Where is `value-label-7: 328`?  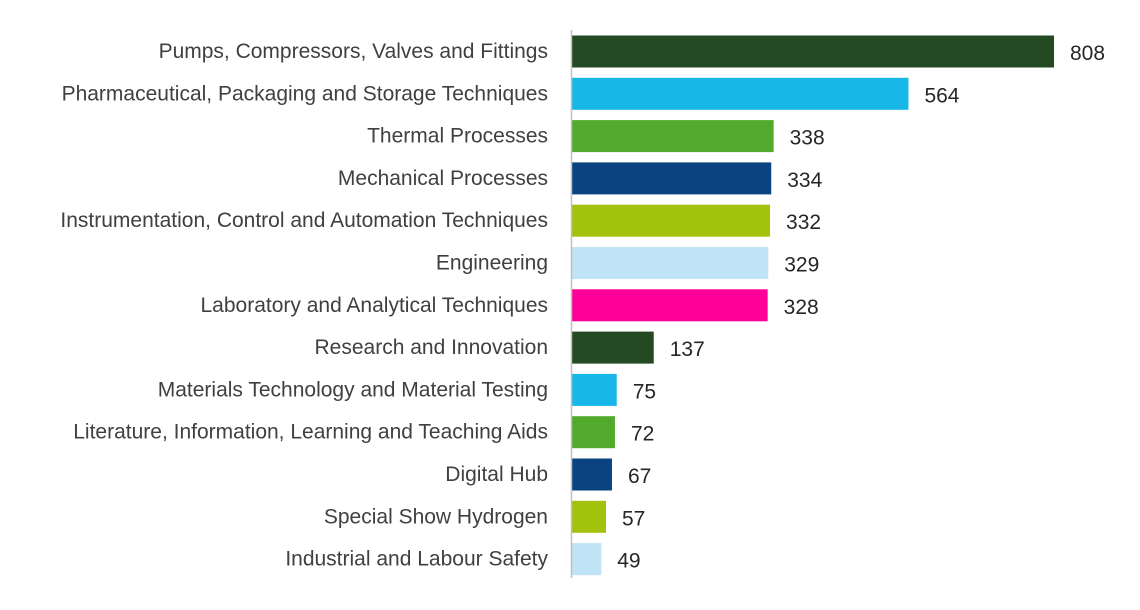
value-label-7: 328 is located at coordinates (801, 307).